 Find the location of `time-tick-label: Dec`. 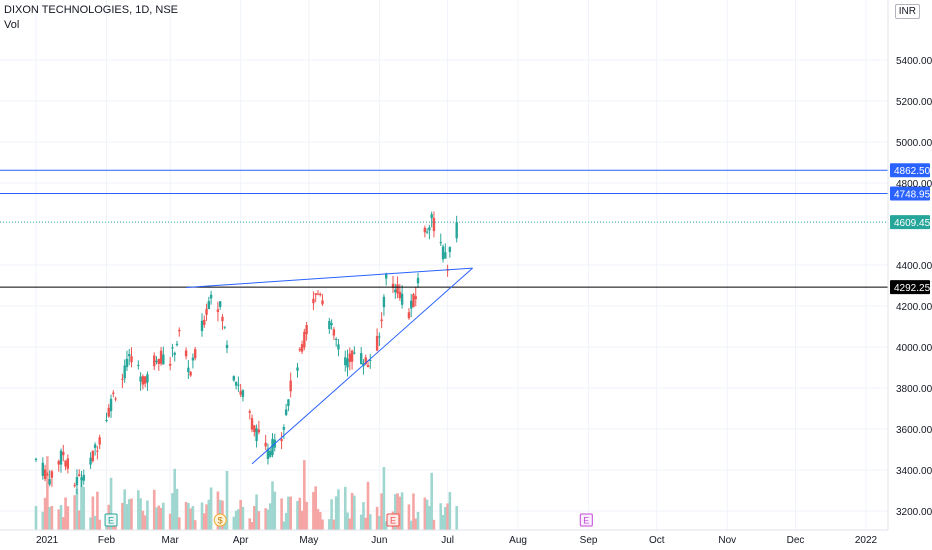

time-tick-label: Dec is located at coordinates (796, 540).